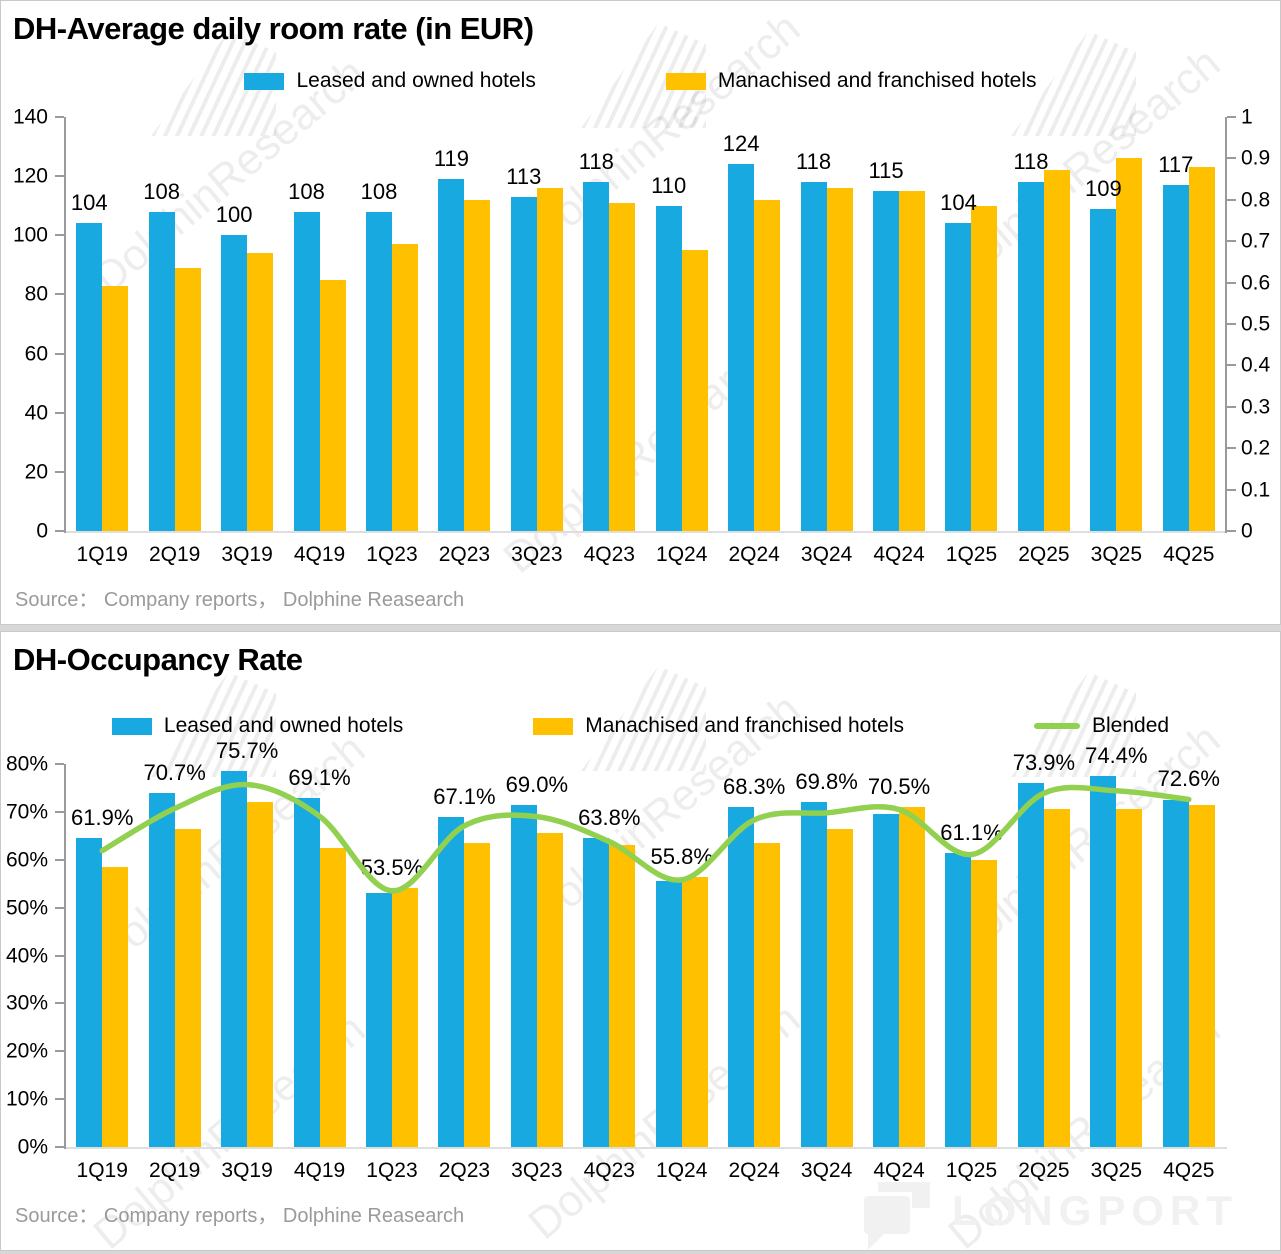  Describe the element at coordinates (971, 1170) in the screenshot. I see `x-axis-label: 1Q25` at that location.